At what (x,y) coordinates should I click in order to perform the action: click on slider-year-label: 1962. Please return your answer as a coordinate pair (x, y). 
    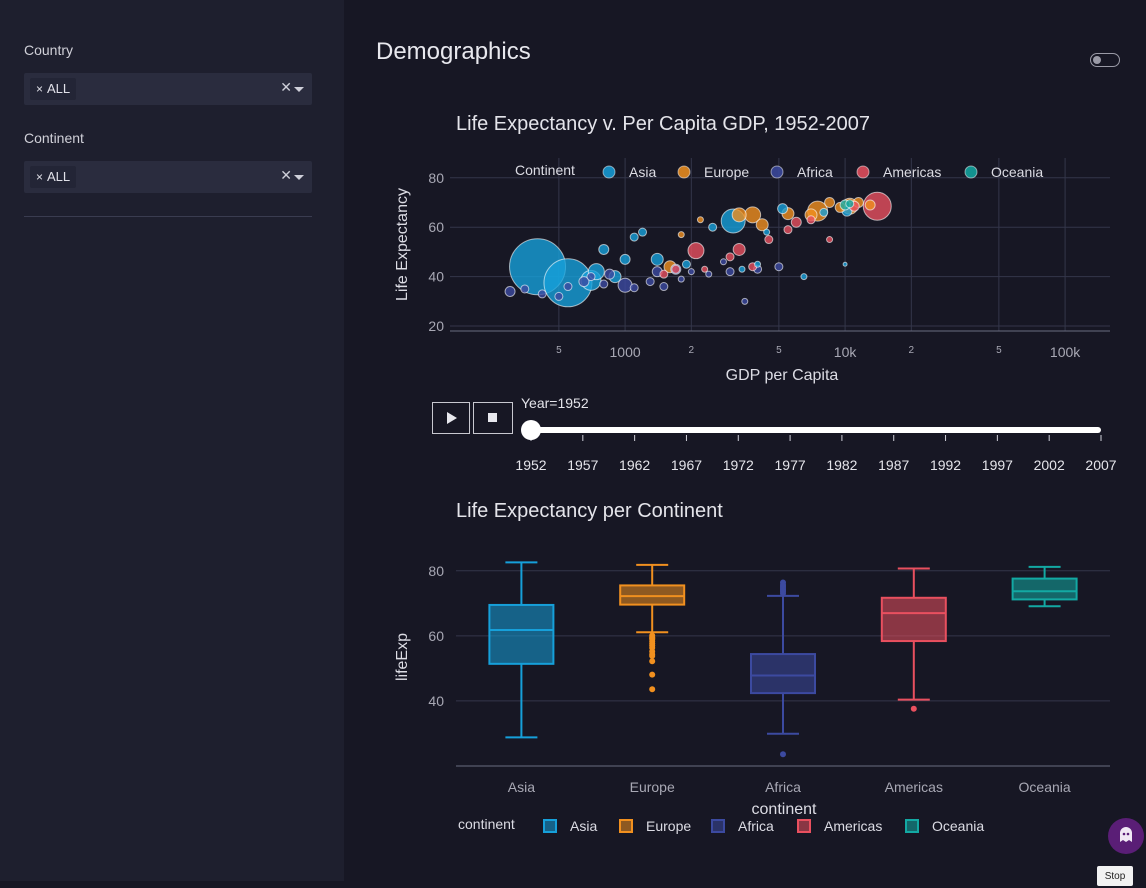
    Looking at the image, I should click on (634, 465).